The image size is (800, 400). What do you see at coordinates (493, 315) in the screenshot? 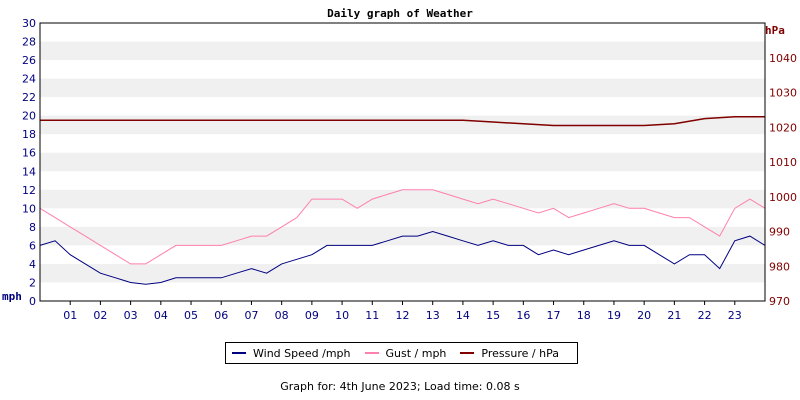
I see `x-tick-label: 15` at bounding box center [493, 315].